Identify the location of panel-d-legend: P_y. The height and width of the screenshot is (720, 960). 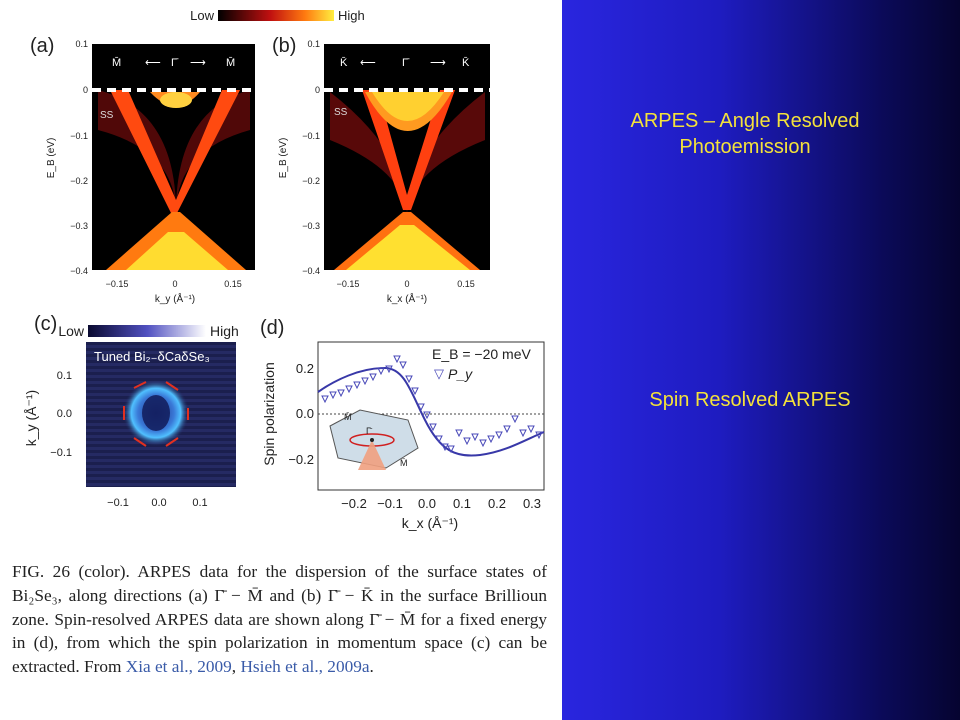
(460, 374).